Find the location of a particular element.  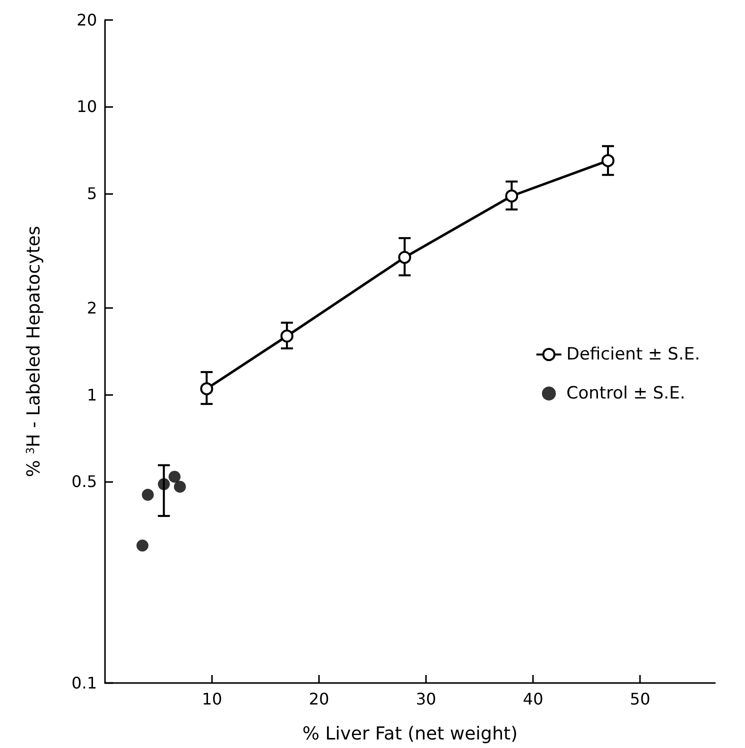

x-tick-label: 40 is located at coordinates (533, 699).